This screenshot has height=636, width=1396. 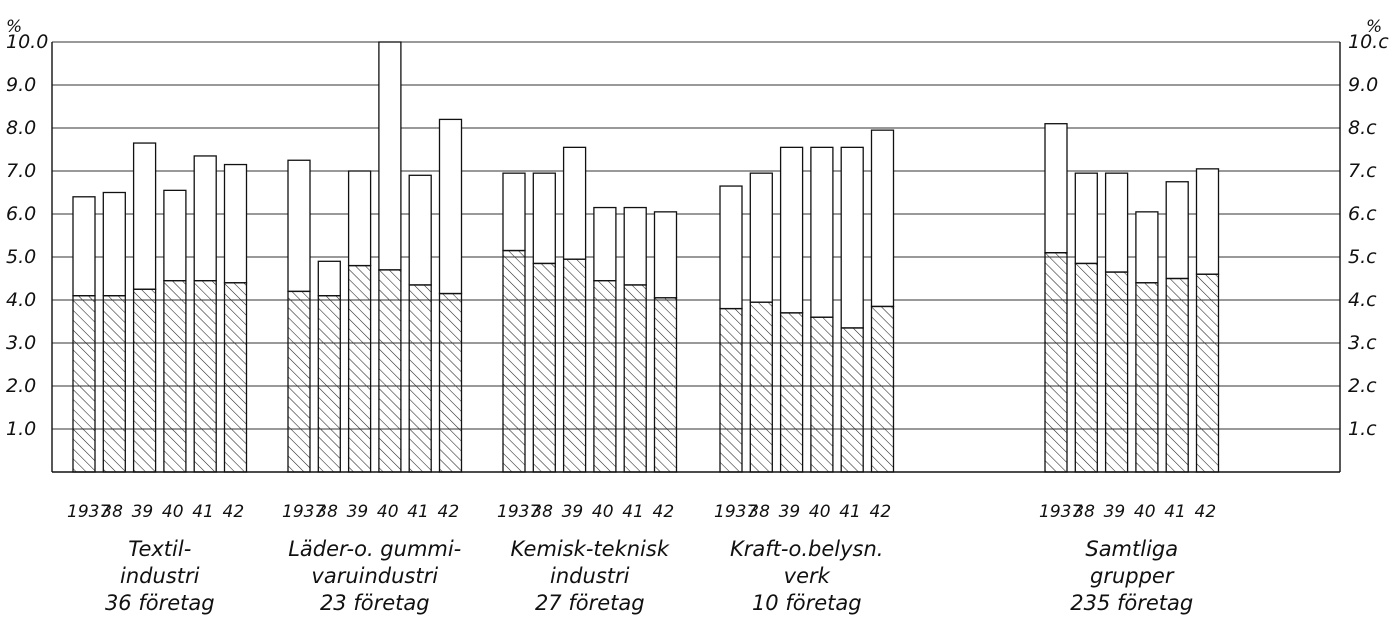 I want to click on right-y-tick-label: 5.c, so click(x=1362, y=257).